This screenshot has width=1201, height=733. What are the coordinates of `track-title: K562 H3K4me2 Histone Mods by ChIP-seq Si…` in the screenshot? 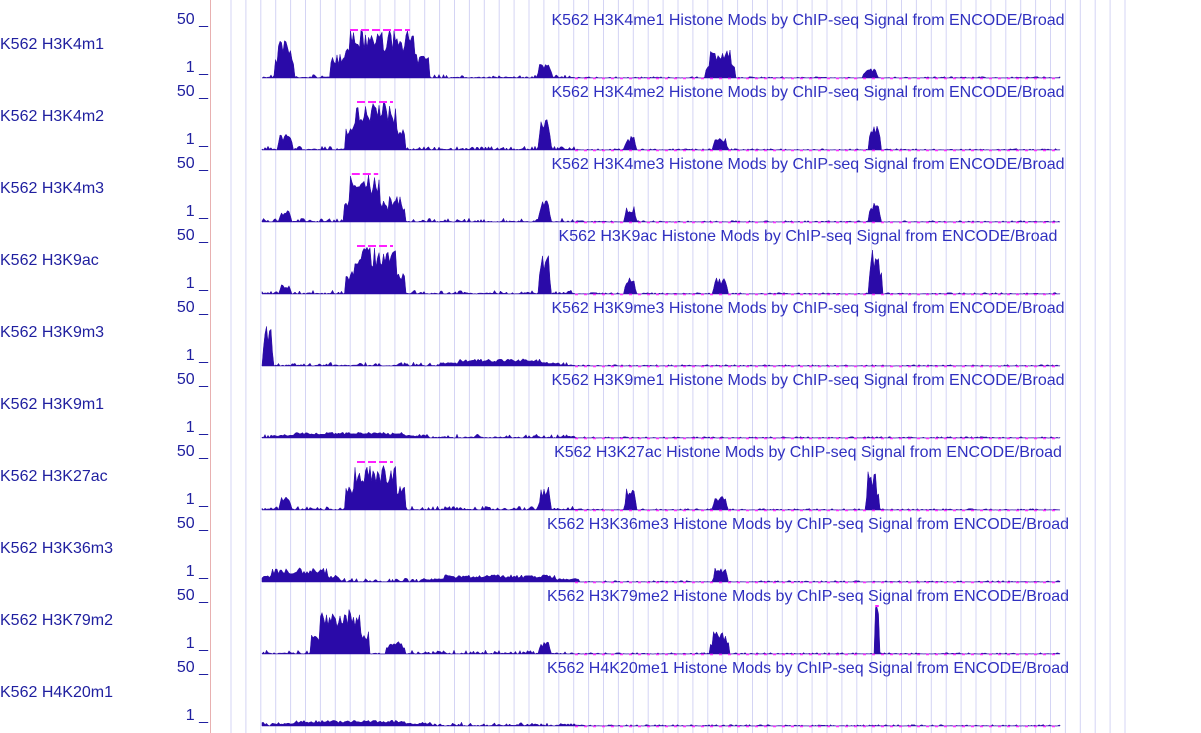 It's located at (807, 92).